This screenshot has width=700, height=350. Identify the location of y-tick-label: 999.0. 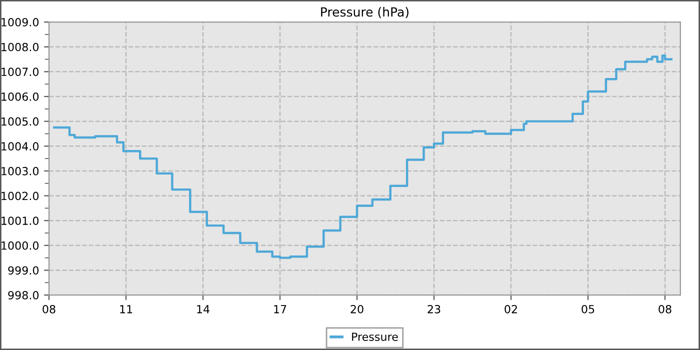
(23, 270).